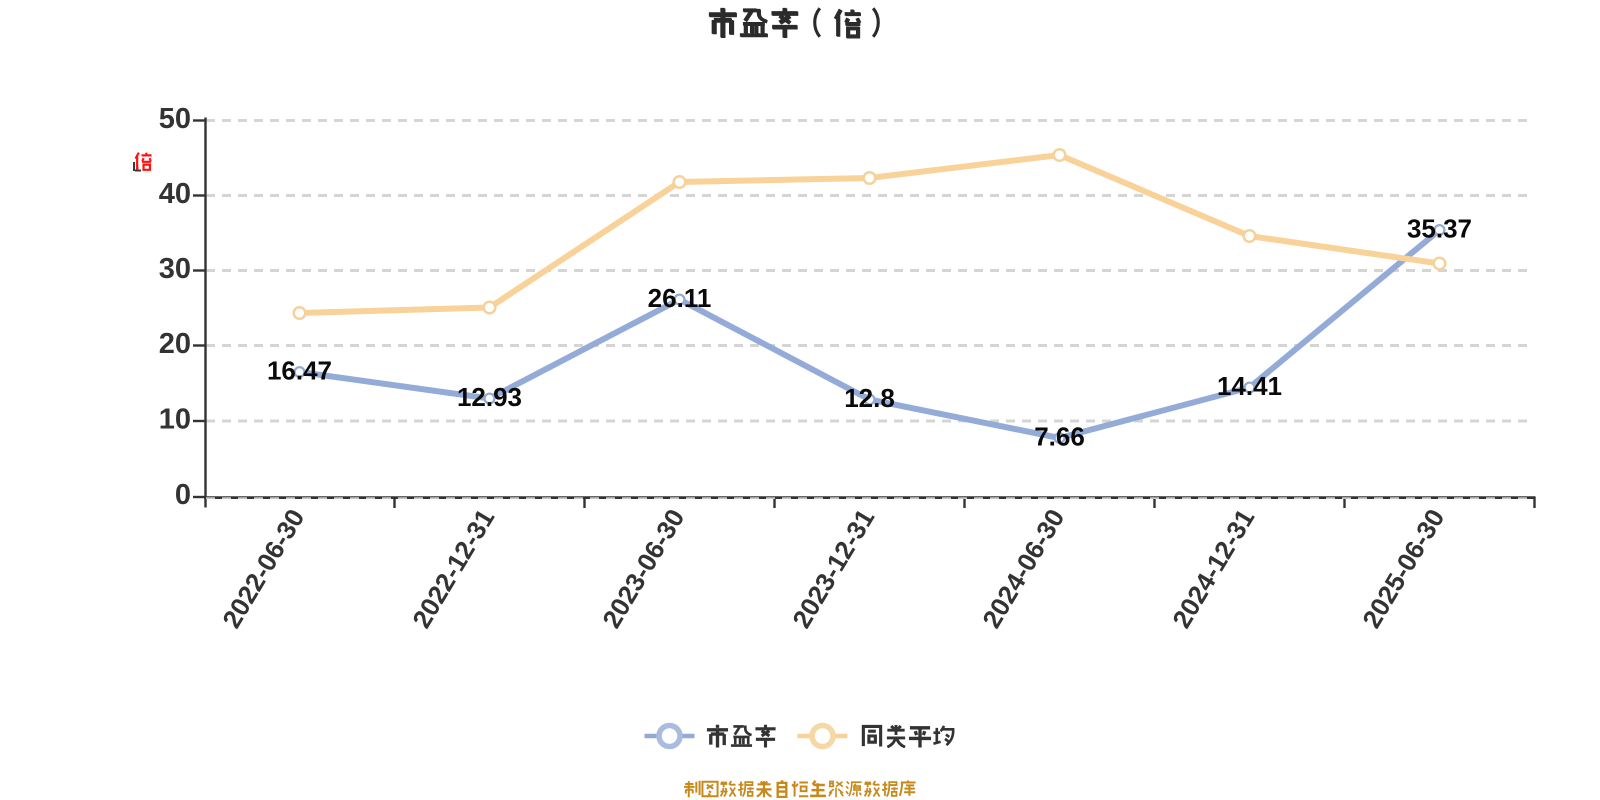 The height and width of the screenshot is (800, 1600). I want to click on svg-text: 2025-06-30, so click(1403, 568).